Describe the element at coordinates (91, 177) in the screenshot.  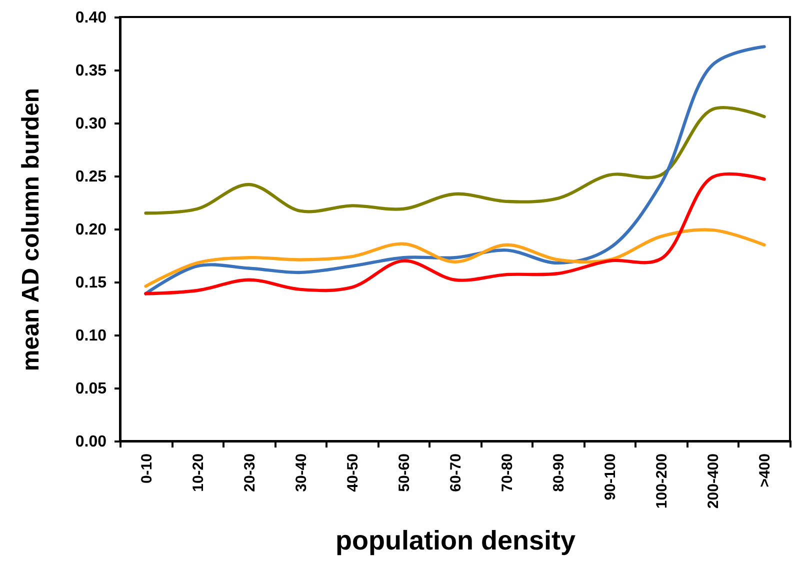
I see `y-tick-label: 0.25` at that location.